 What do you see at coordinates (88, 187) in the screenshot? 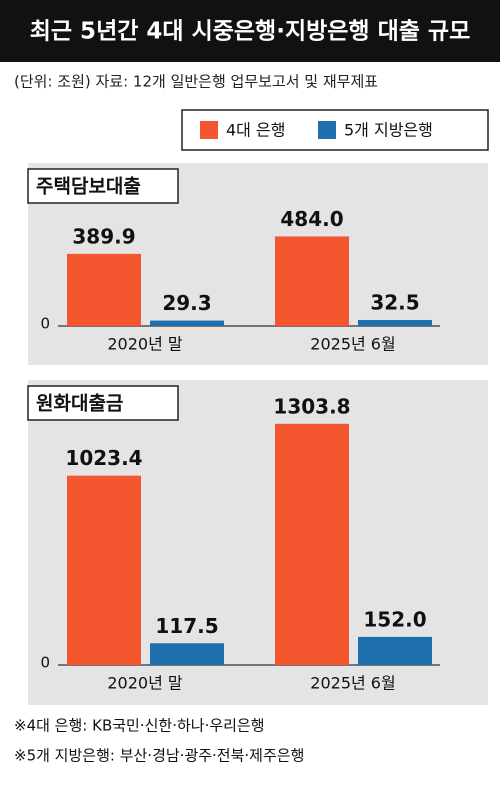
I see `panel-title: 주택담보대출` at bounding box center [88, 187].